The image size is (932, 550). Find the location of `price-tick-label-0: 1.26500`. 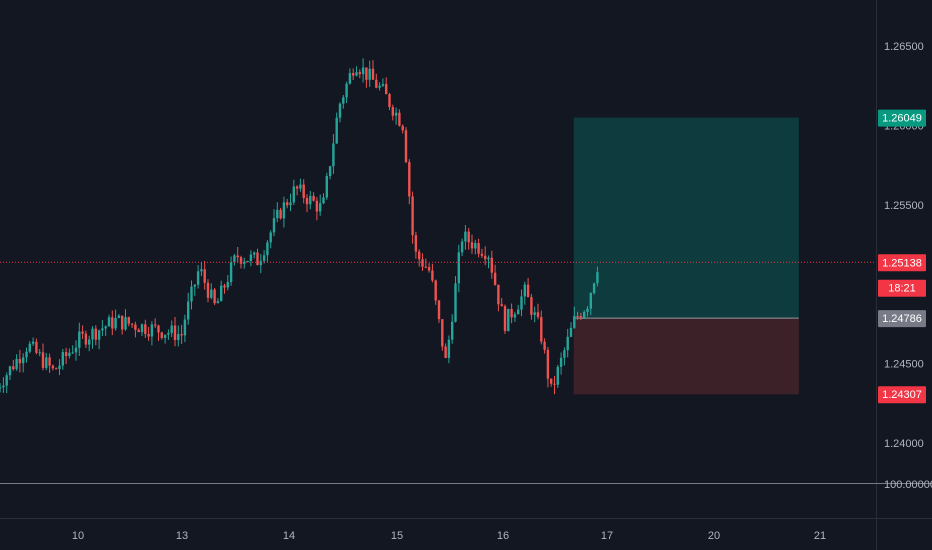

price-tick-label-0: 1.26500 is located at coordinates (904, 47).